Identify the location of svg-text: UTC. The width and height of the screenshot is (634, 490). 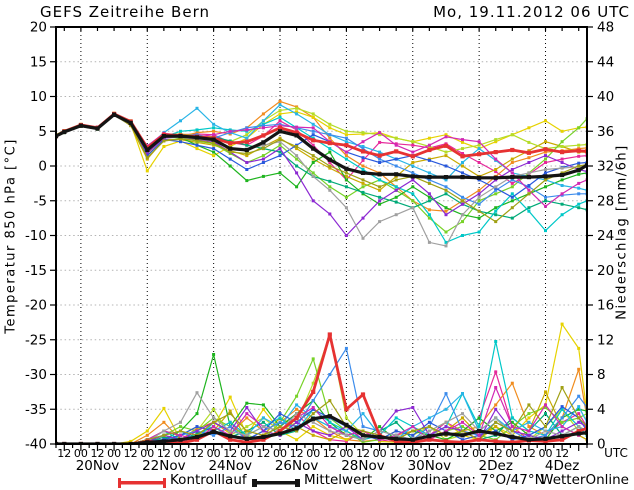
(616, 453).